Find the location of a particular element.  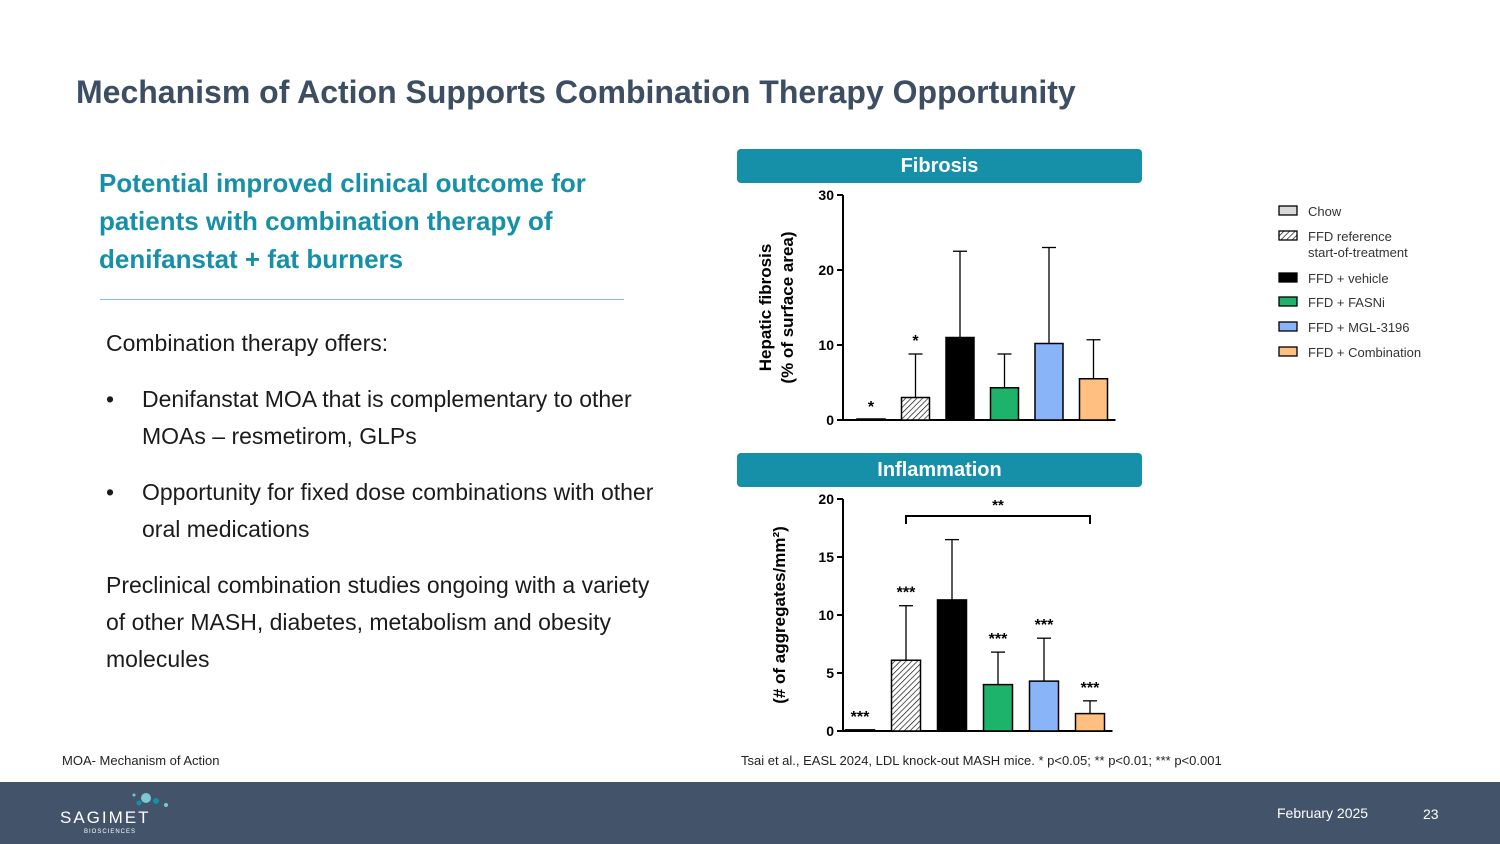

legend-label: start-of-treatment is located at coordinates (1358, 252).